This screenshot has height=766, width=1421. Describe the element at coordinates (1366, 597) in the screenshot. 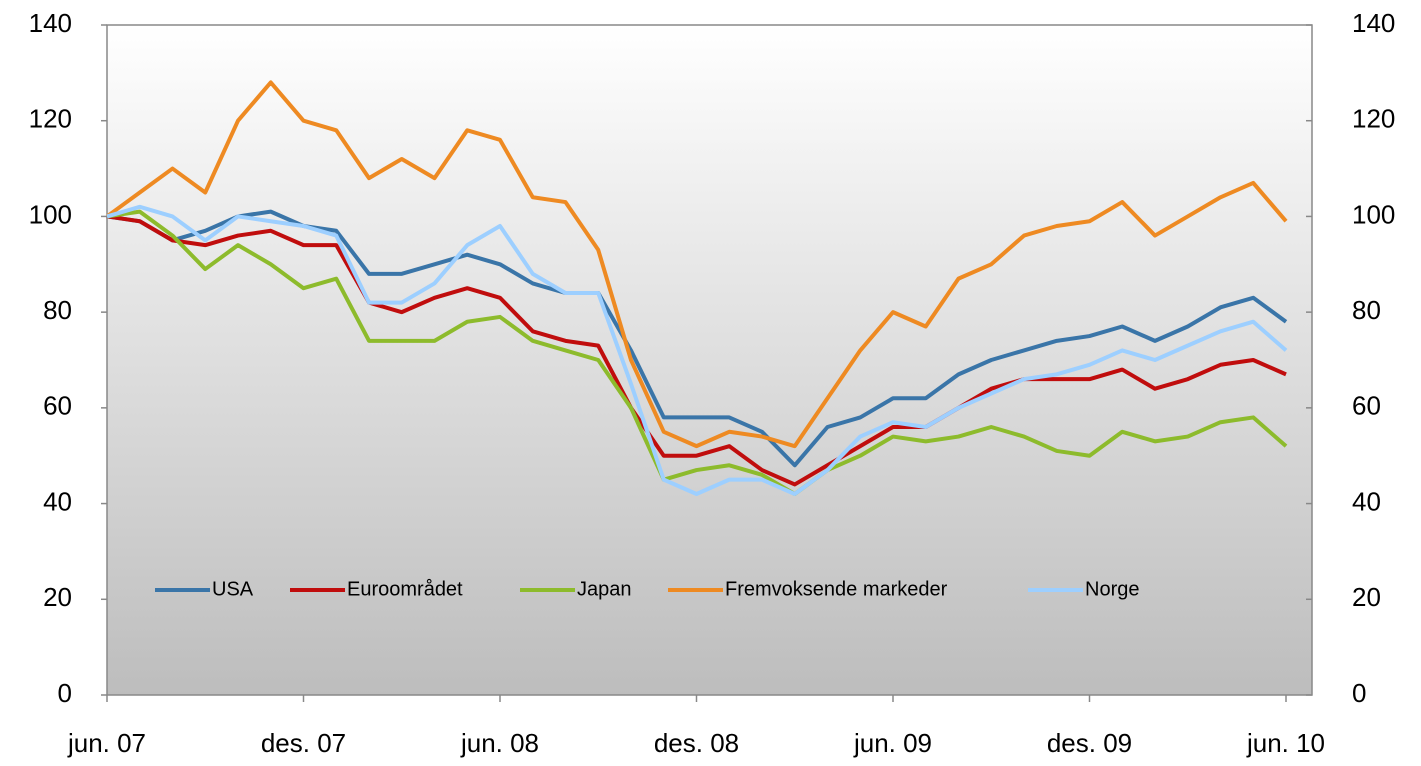

I see `y2-tick-label: 20` at that location.